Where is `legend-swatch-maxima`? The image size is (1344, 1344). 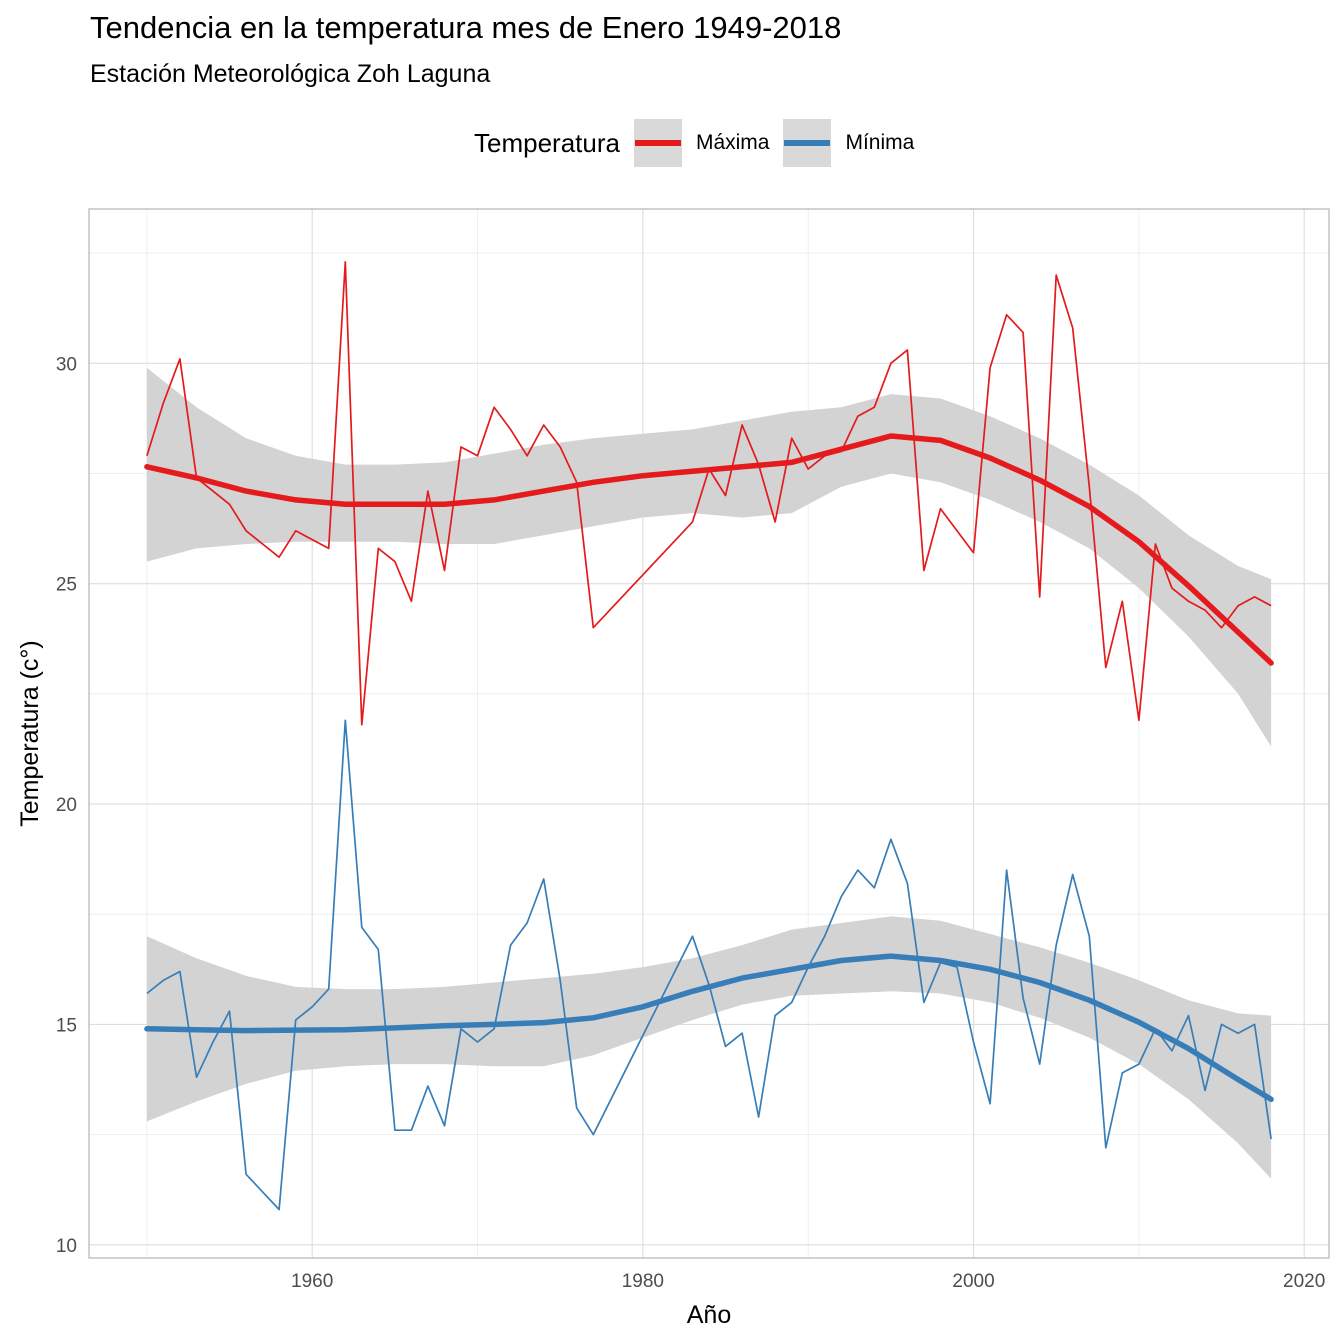
legend-swatch-maxima is located at coordinates (657, 143).